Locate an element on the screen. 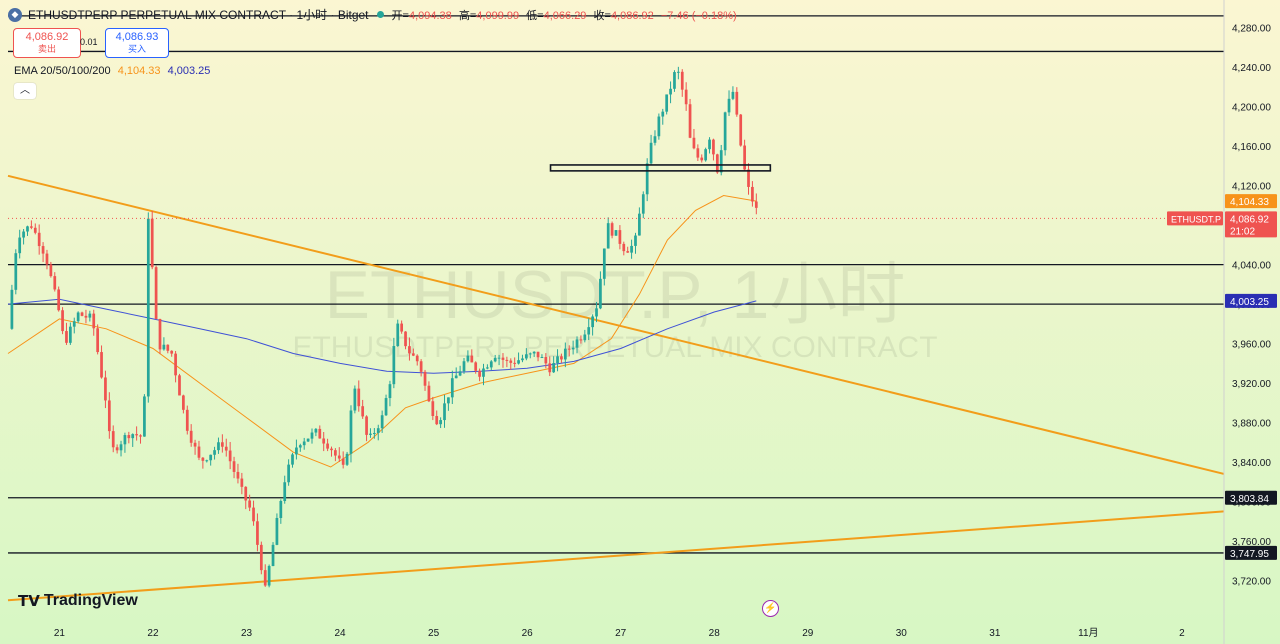 The image size is (1280, 644). last-price-tag-bg is located at coordinates (1251, 224).